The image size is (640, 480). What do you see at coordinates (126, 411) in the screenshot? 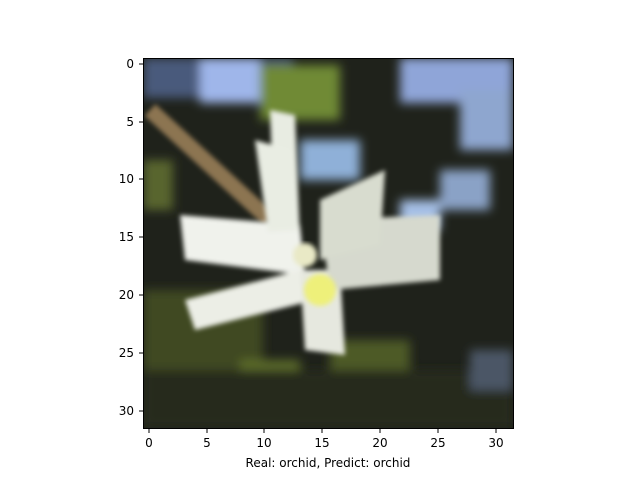
I see `y-tick-label: 30` at bounding box center [126, 411].